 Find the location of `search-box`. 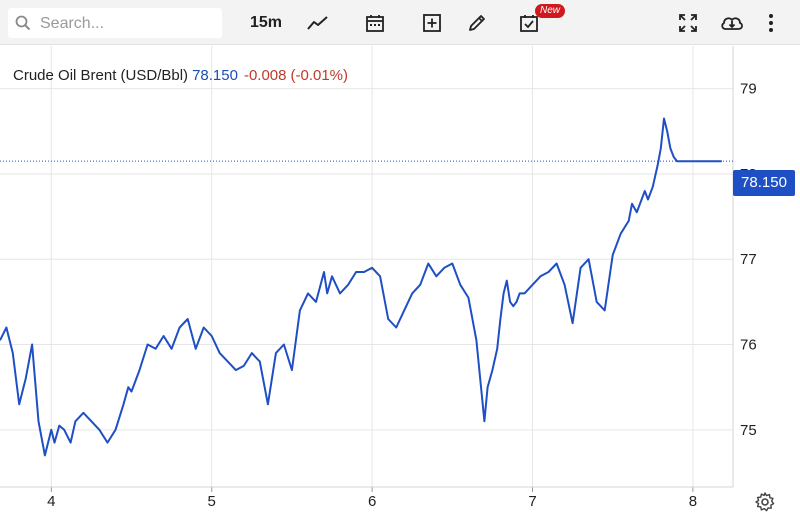

search-box is located at coordinates (115, 23).